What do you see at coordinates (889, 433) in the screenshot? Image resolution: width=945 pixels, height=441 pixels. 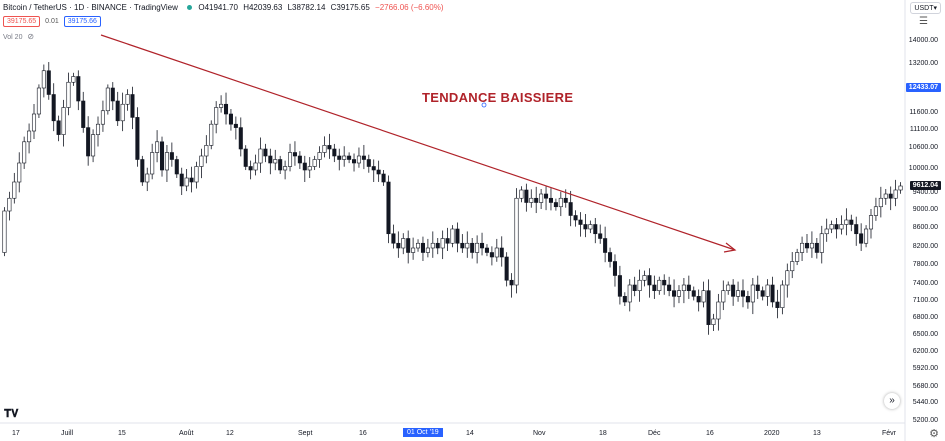 I see `time-tick-label: Févr` at bounding box center [889, 433].